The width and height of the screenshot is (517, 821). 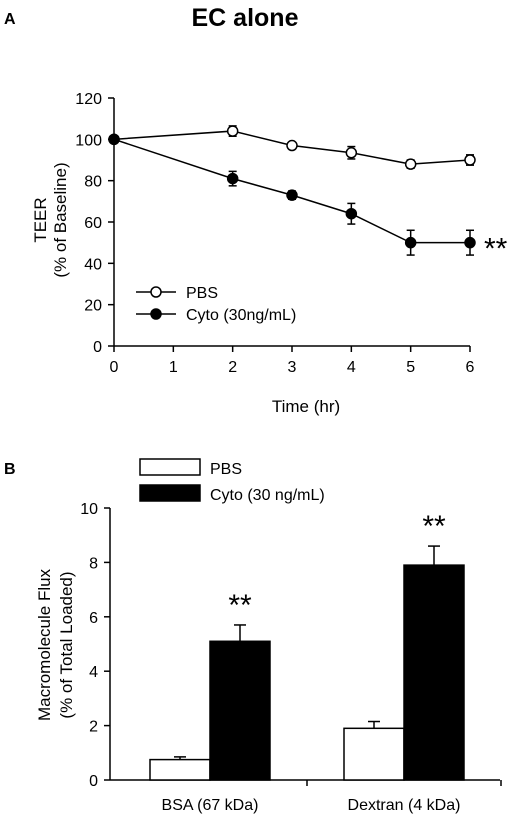 I want to click on panel-b-y-tick-label: 8, so click(x=93, y=563).